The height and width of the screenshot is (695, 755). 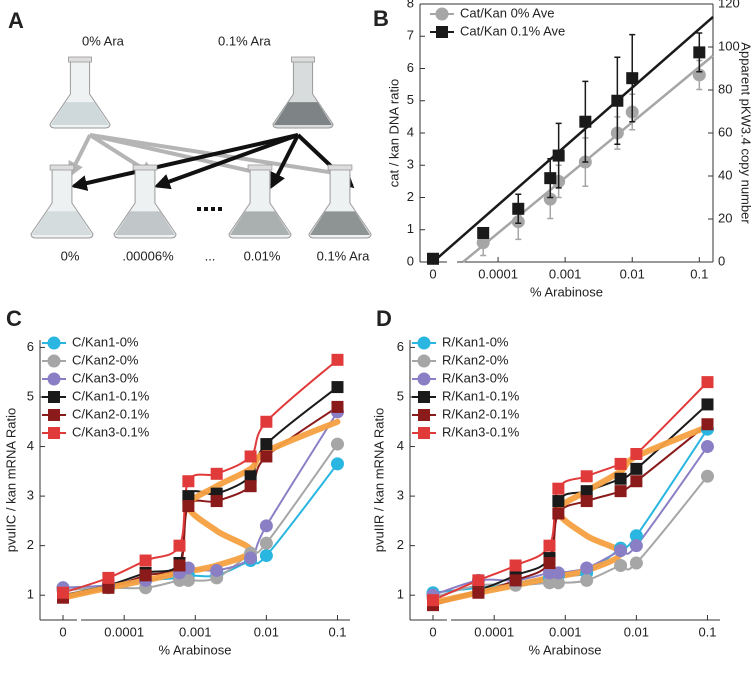 What do you see at coordinates (729, 45) in the screenshot?
I see `y2-tick-label: 100` at bounding box center [729, 45].